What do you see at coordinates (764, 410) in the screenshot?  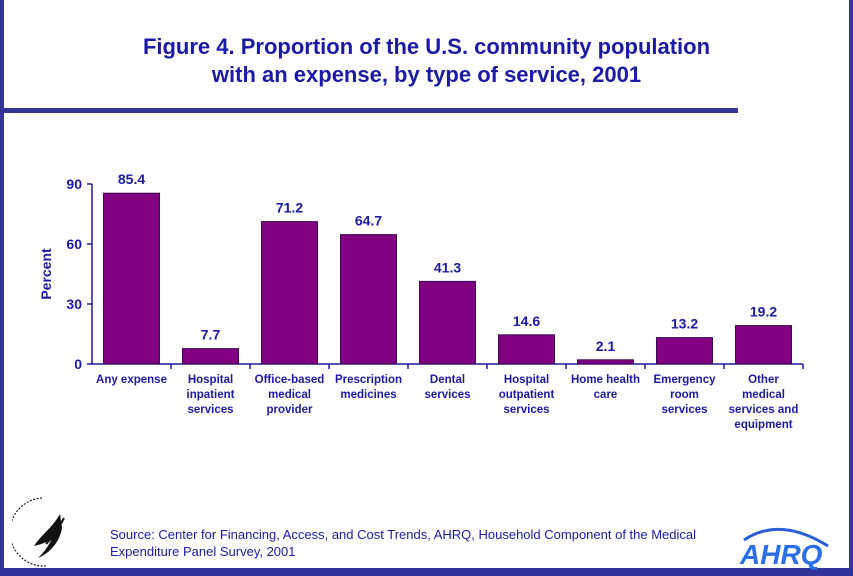 I see `x-tick-label-line: services and` at bounding box center [764, 410].